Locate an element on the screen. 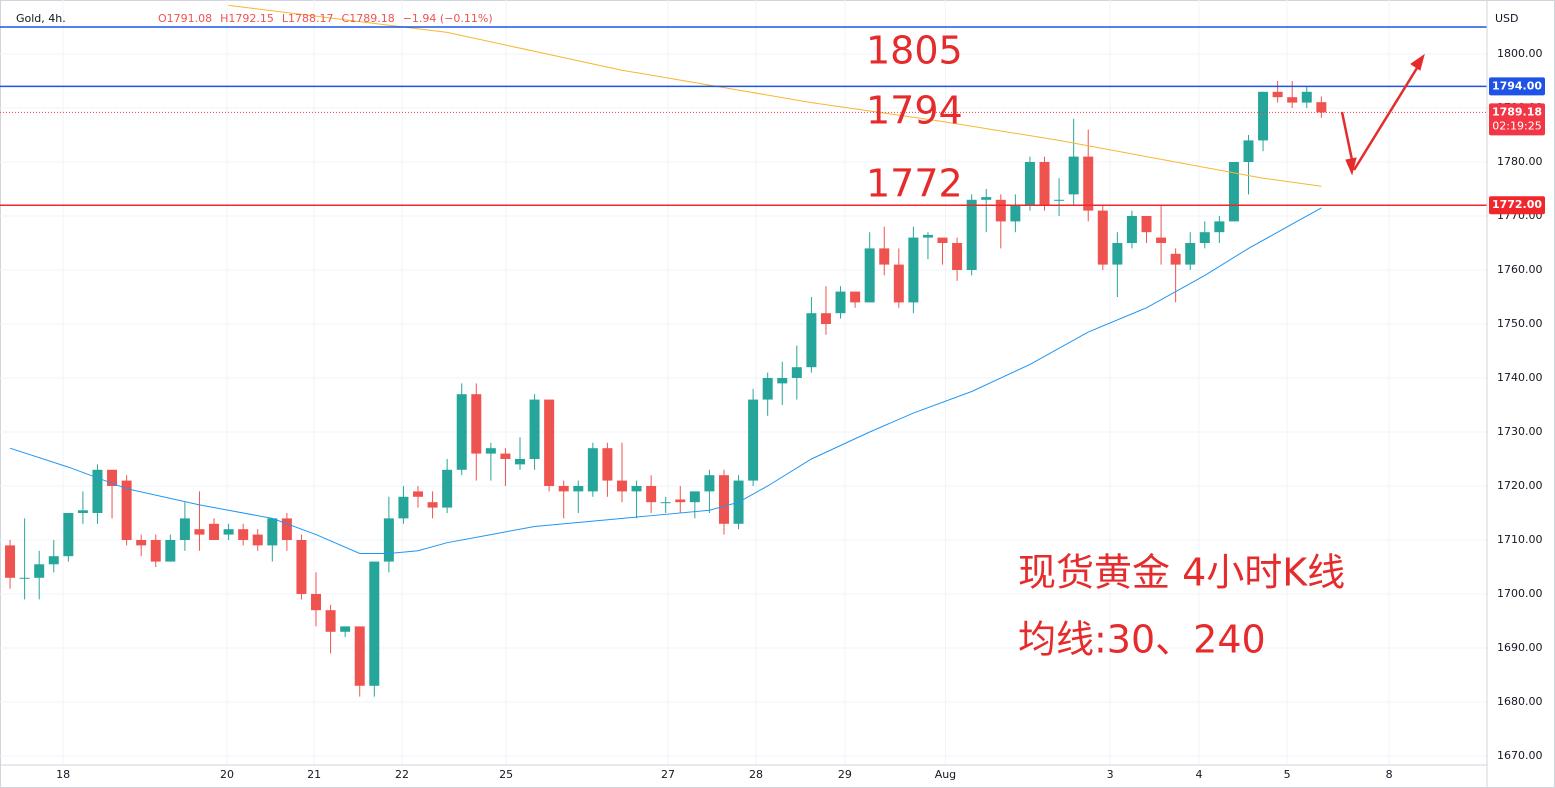  x-tick-label: 28 is located at coordinates (756, 774).